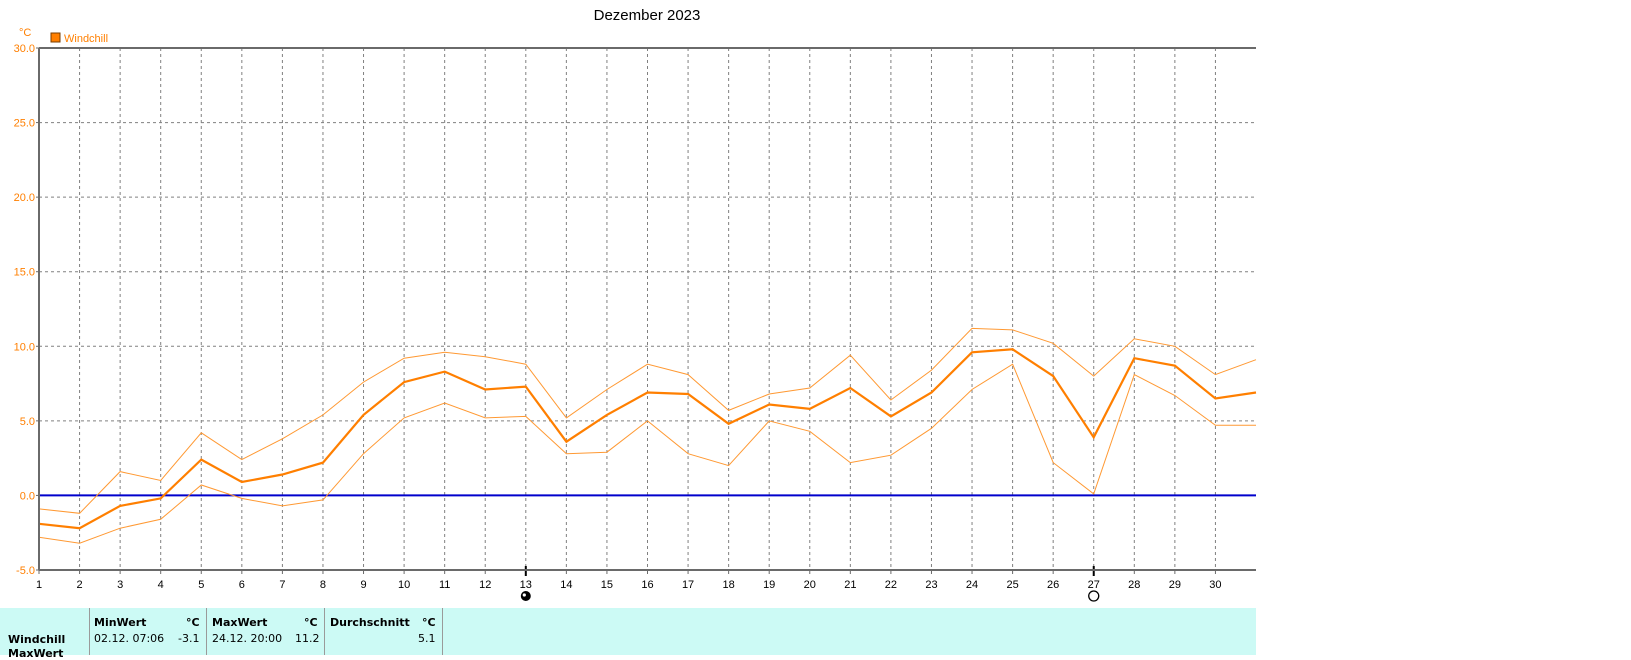 The height and width of the screenshot is (660, 1631). I want to click on max-value: 11.2, so click(307, 638).